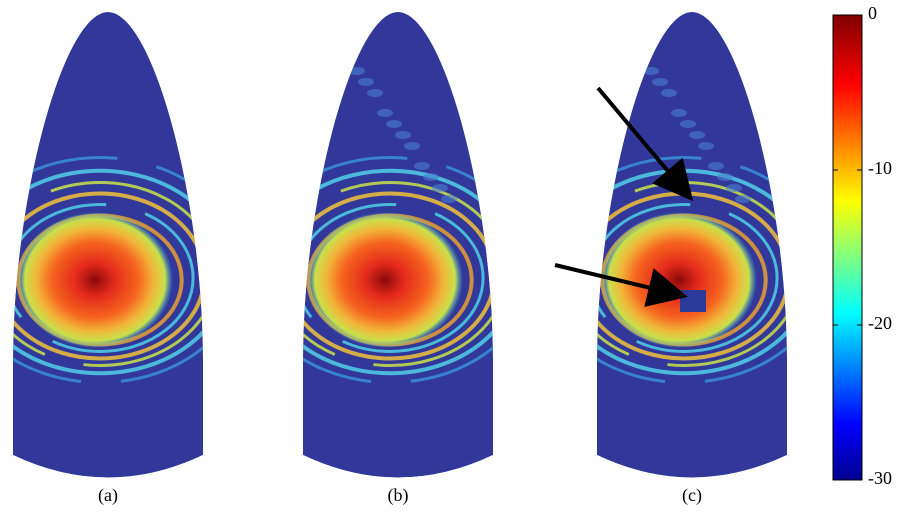 Image resolution: width=905 pixels, height=515 pixels. Describe the element at coordinates (108, 495) in the screenshot. I see `panel-label: (a)` at that location.